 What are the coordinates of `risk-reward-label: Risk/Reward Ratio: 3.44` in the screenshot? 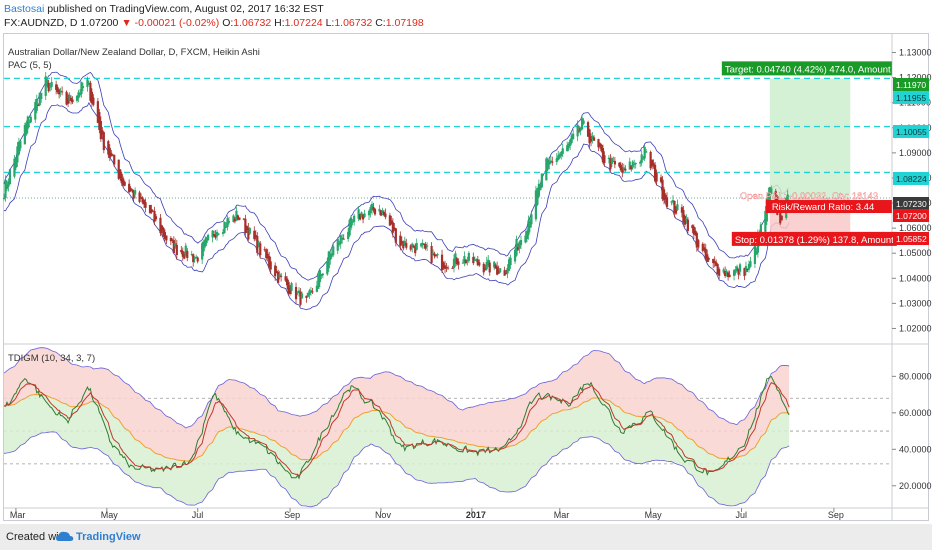 It's located at (823, 207).